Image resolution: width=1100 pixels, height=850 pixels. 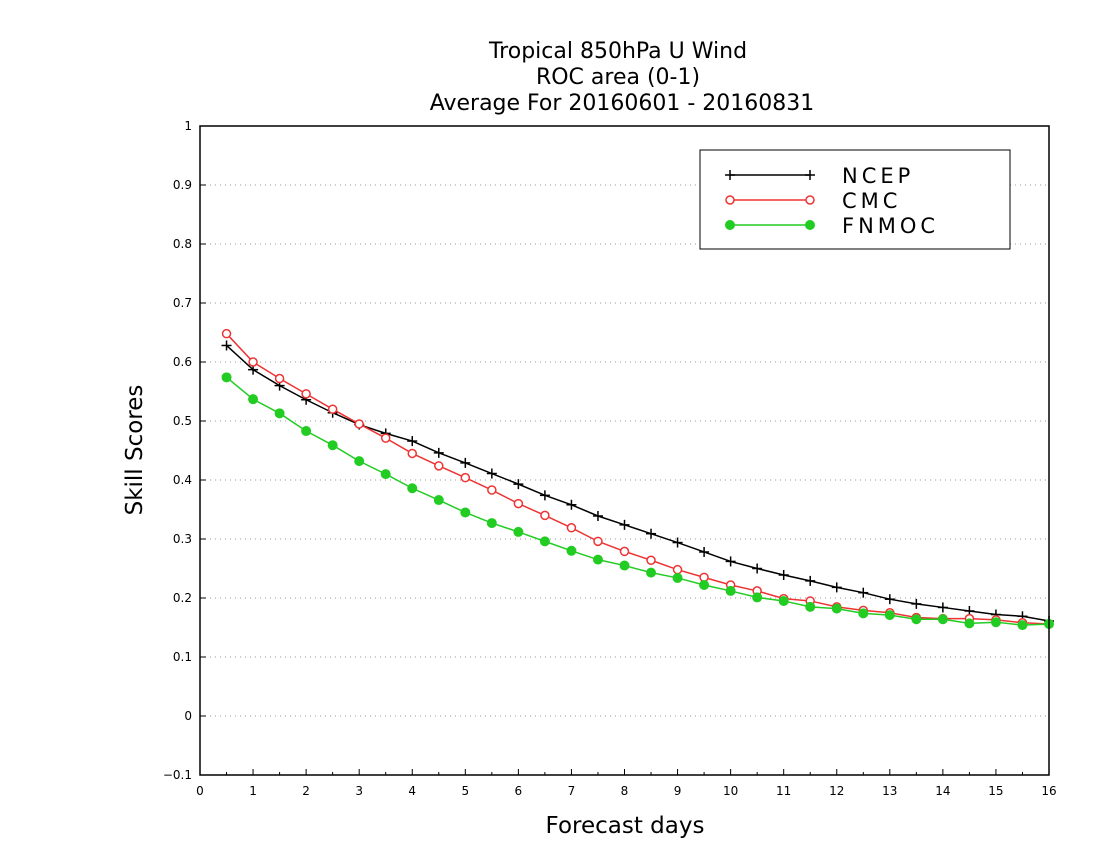 I want to click on y-tick-label: 0, so click(x=188, y=716).